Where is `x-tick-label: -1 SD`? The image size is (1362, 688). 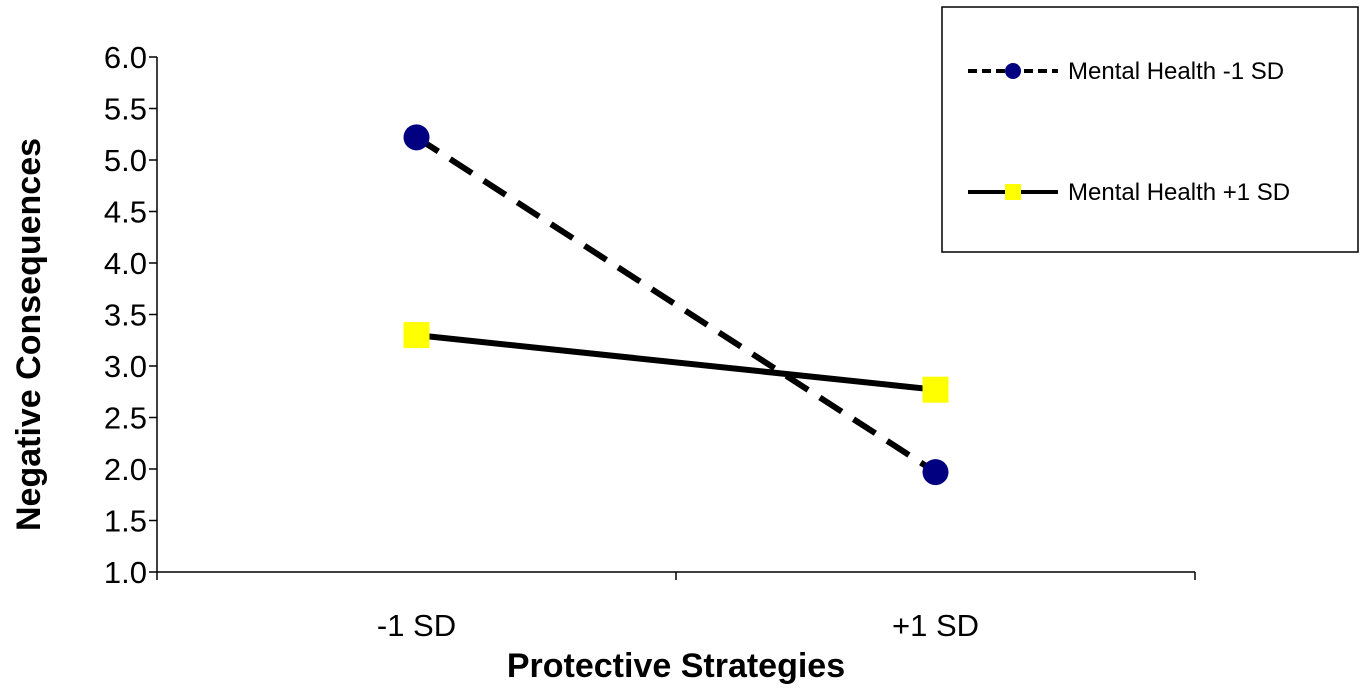 x-tick-label: -1 SD is located at coordinates (416, 625).